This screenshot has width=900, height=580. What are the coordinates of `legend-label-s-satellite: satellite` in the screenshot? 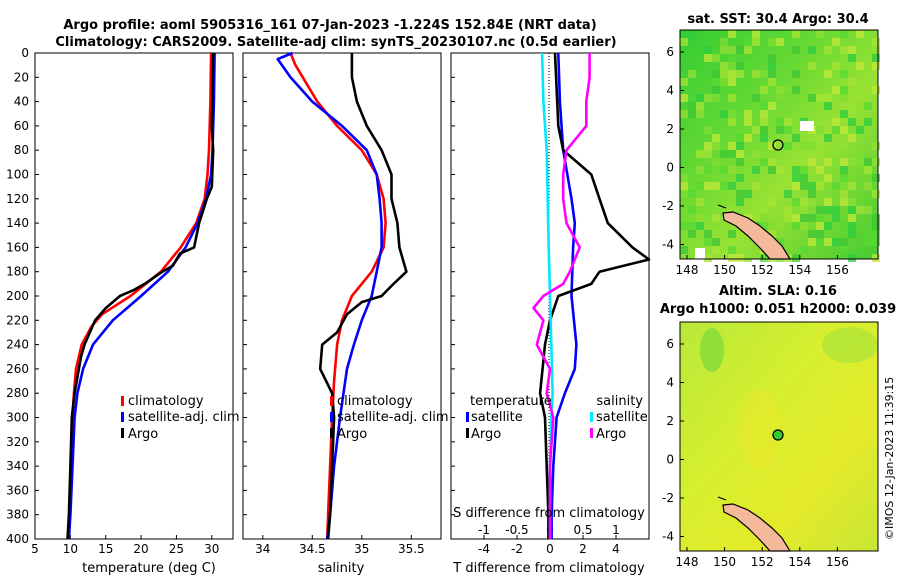 It's located at (622, 417).